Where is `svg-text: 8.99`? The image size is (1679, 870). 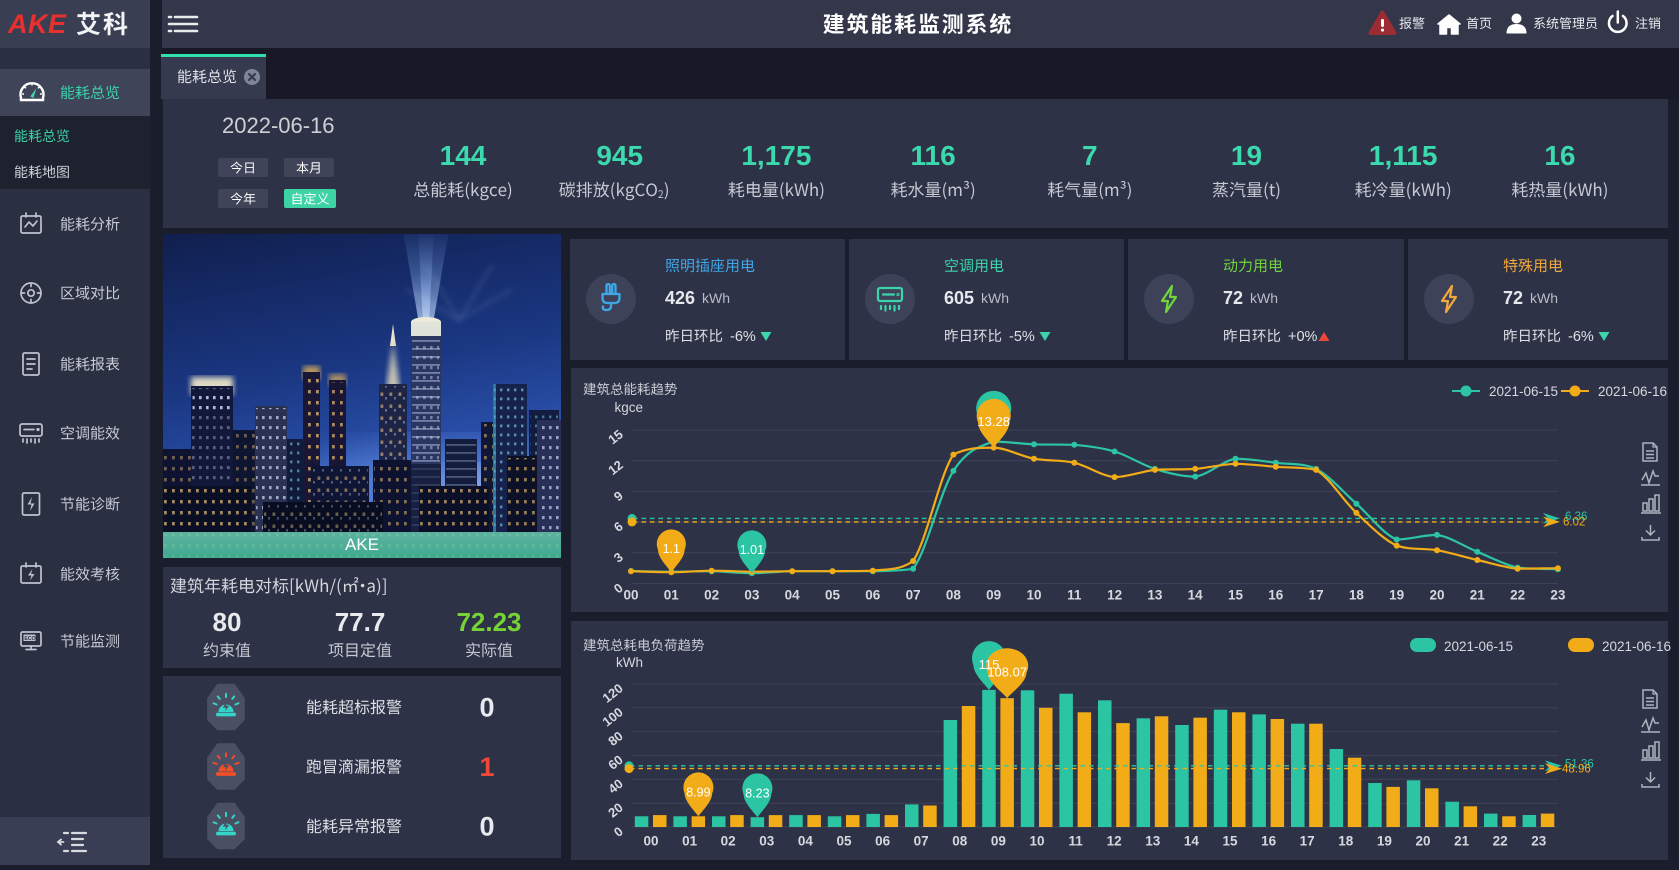
svg-text: 8.99 is located at coordinates (698, 793).